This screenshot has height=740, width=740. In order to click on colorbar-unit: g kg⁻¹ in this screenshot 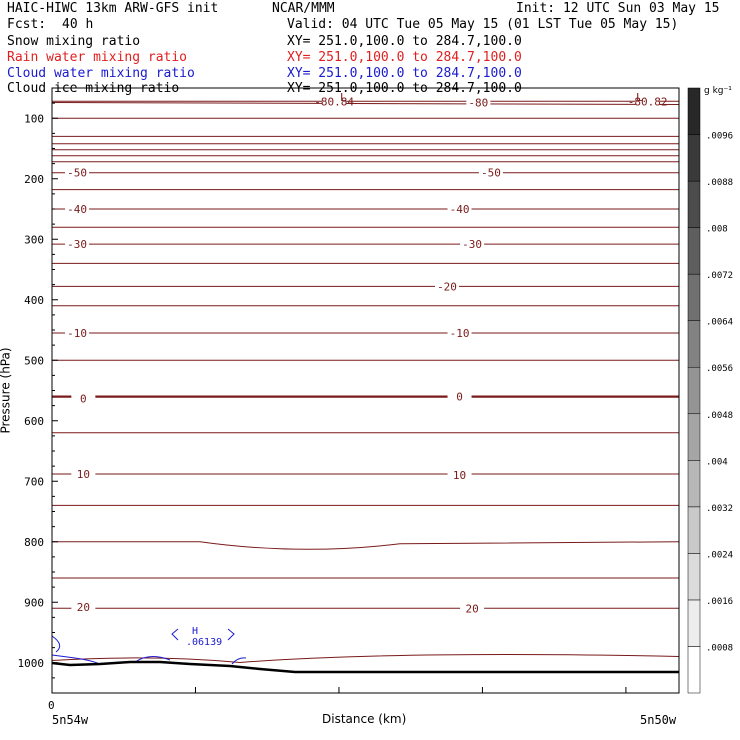, I will do `click(718, 91)`.